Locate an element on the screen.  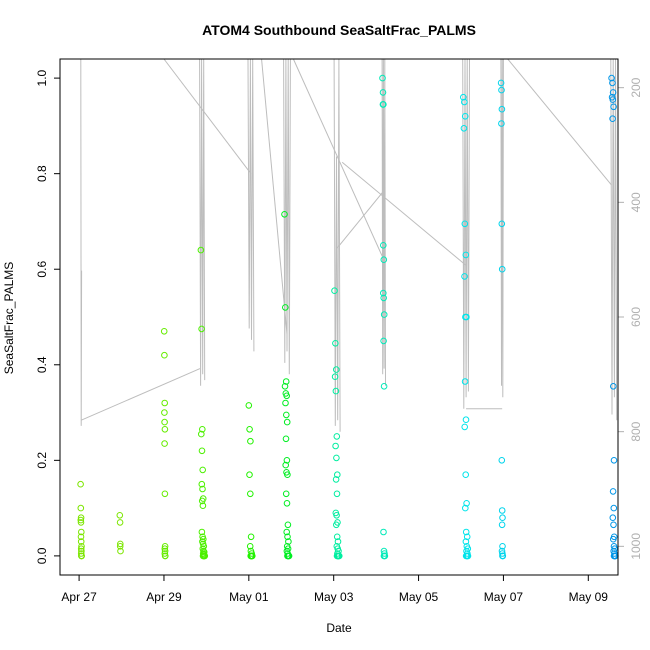
x-tick-label: Apr 27 is located at coordinates (79, 597).